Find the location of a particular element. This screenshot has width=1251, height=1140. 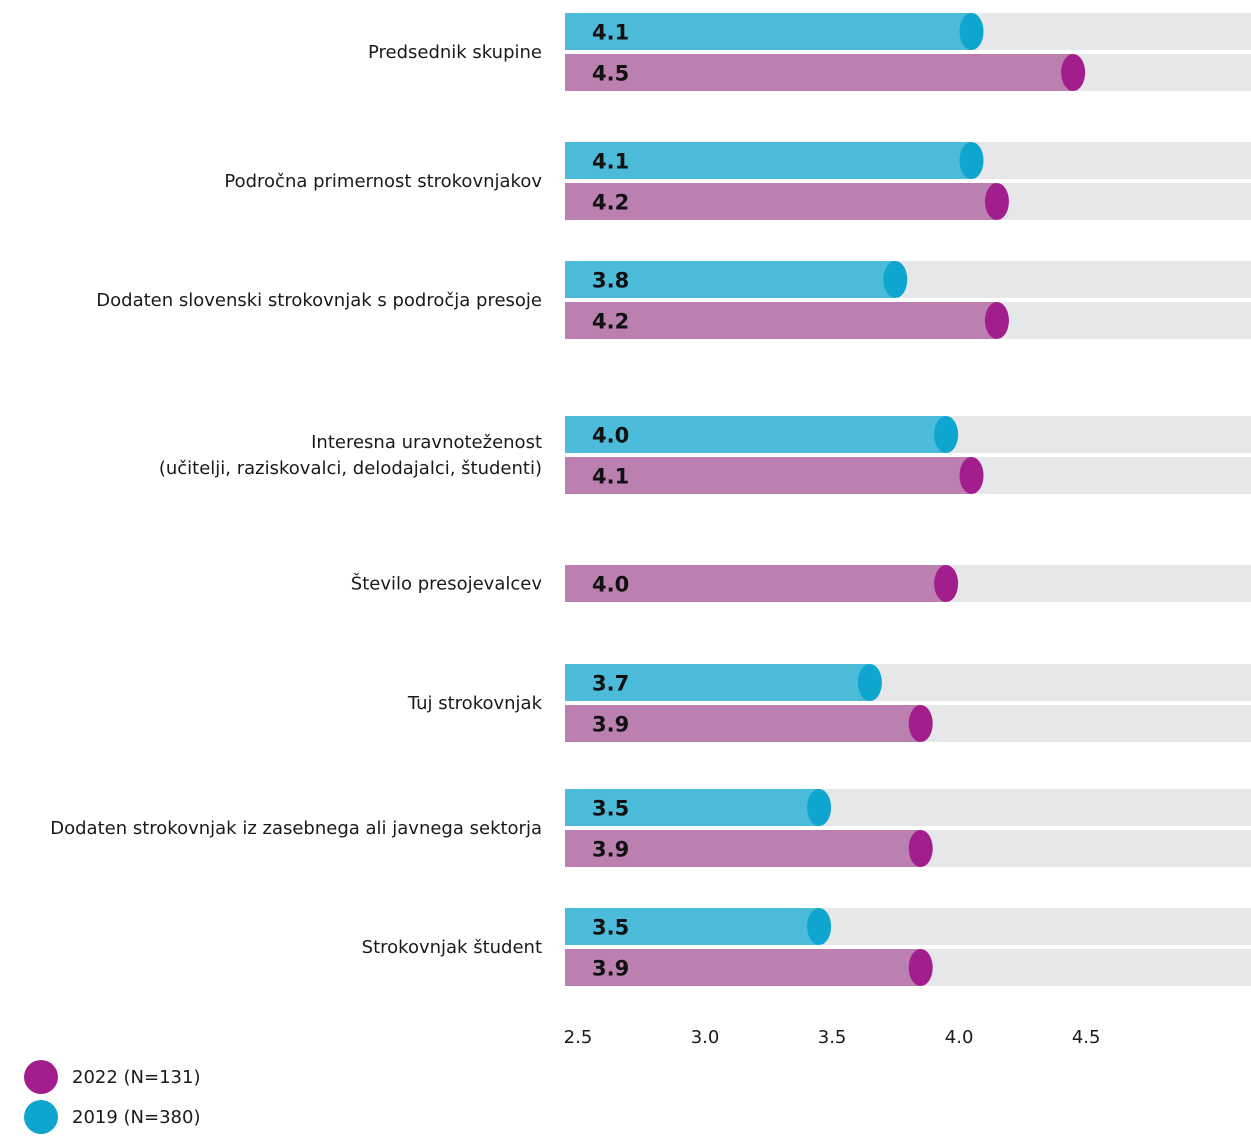

legend-label-2022: 2022 (N=131) is located at coordinates (136, 1077).